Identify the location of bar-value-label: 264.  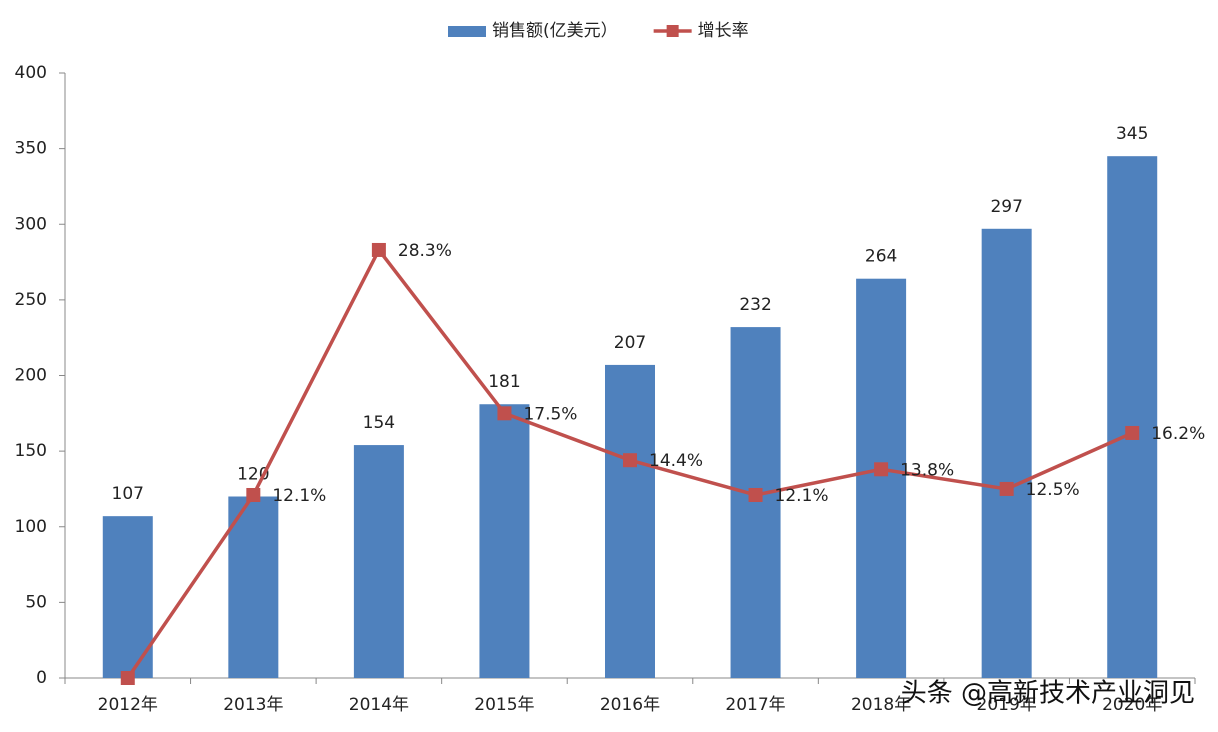
(881, 257).